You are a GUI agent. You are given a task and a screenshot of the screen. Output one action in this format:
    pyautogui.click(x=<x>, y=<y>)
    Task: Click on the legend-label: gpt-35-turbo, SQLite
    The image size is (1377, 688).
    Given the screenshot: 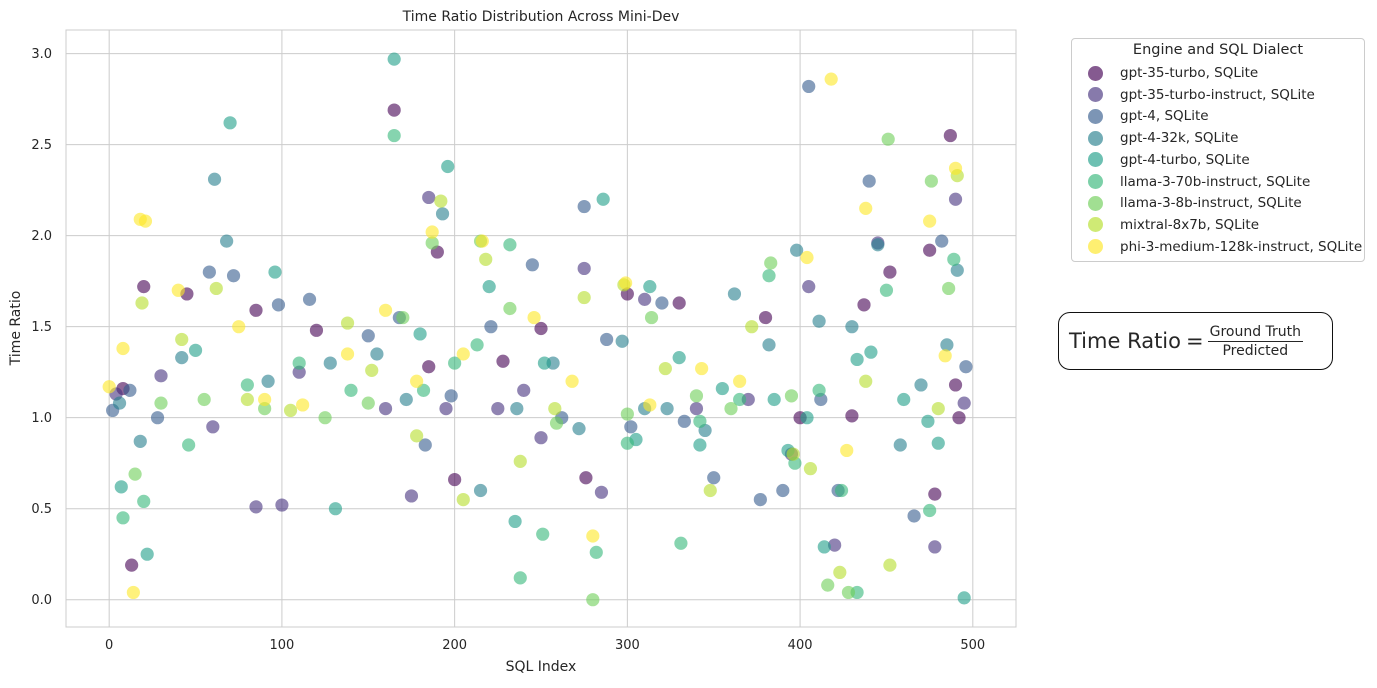 What is the action you would take?
    pyautogui.click(x=1189, y=73)
    